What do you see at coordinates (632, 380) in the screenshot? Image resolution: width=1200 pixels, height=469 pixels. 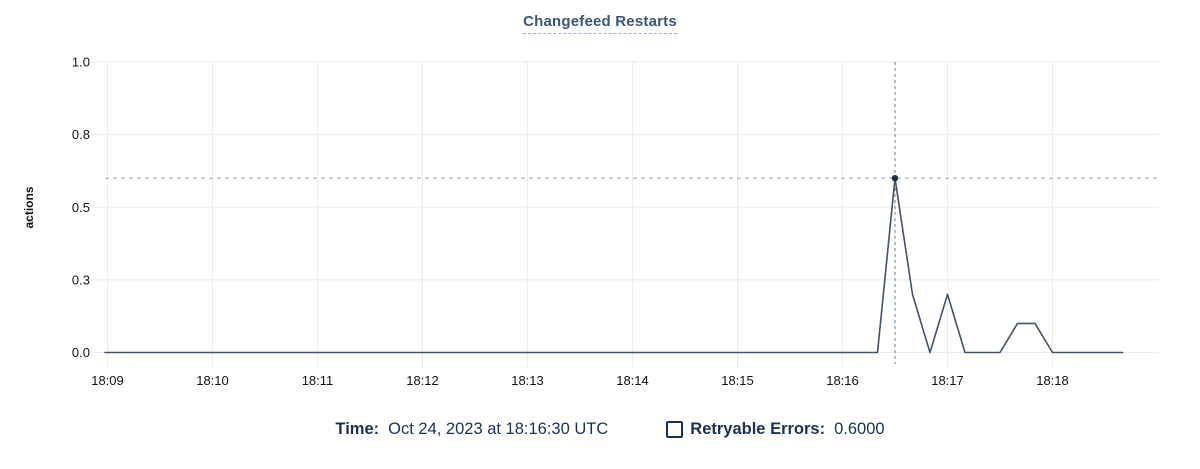 I see `x-tick-label: 18:14` at bounding box center [632, 380].